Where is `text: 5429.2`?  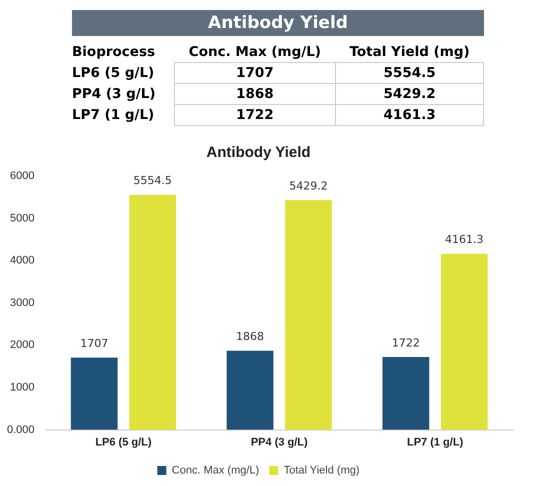
text: 5429.2 is located at coordinates (410, 94).